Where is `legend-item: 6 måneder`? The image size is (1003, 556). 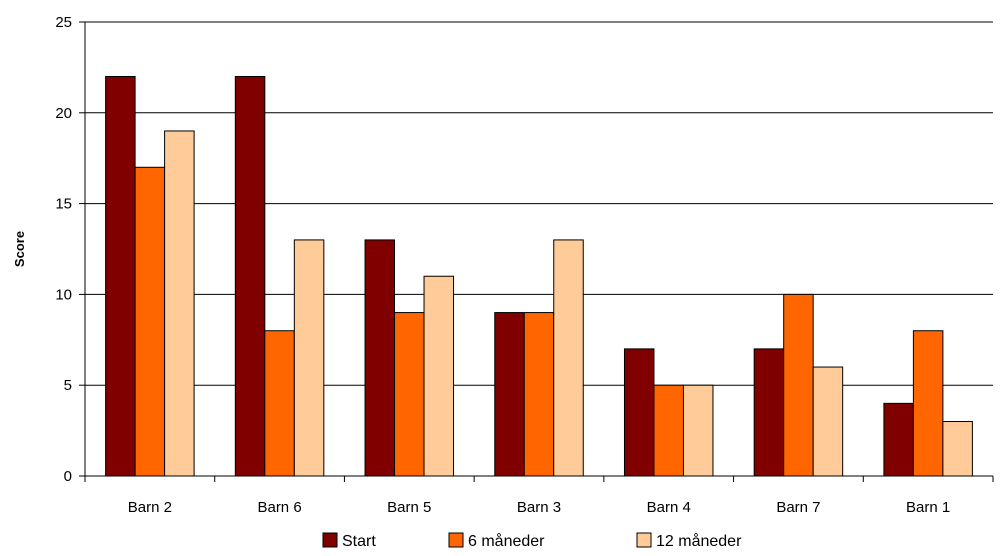
legend-item: 6 måneder is located at coordinates (496, 541).